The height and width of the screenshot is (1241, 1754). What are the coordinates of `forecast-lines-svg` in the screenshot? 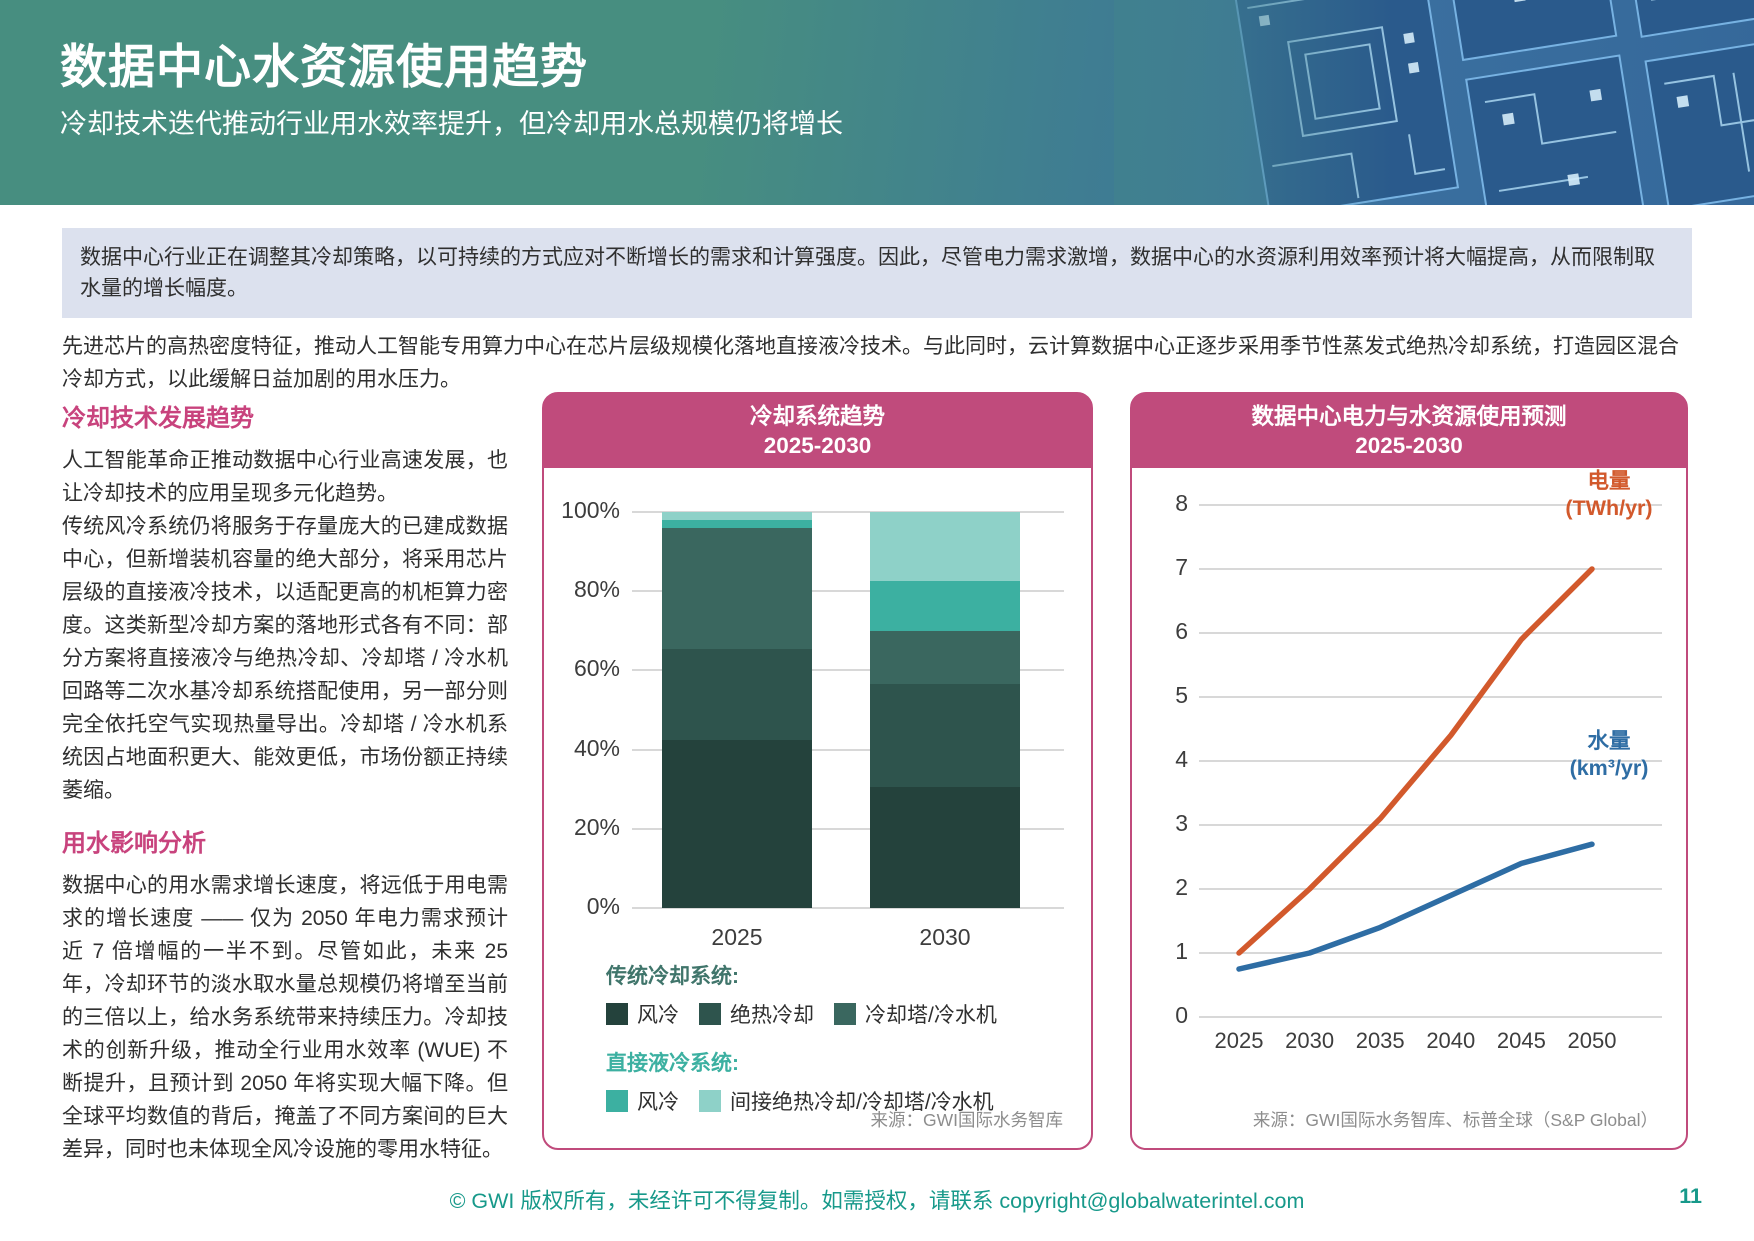 It's located at (1415, 769).